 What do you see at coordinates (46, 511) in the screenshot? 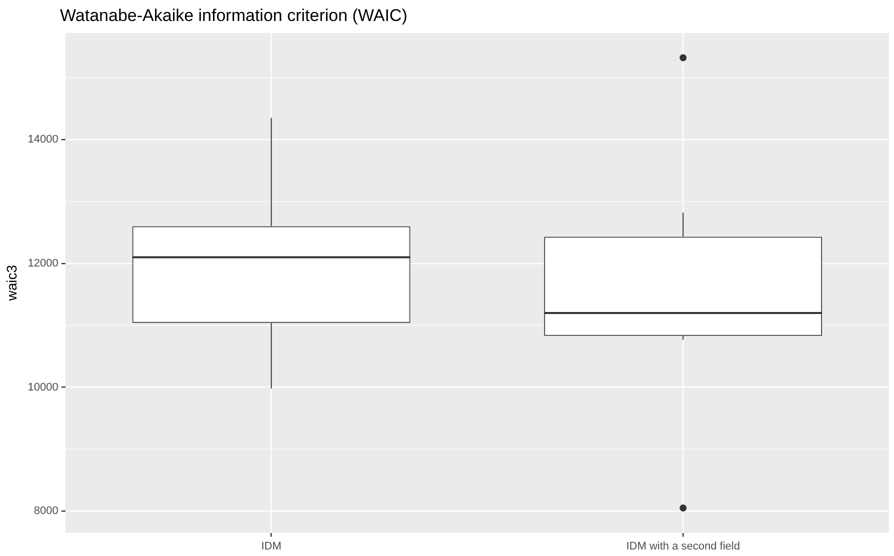
I see `y-tick-label: 8000` at bounding box center [46, 511].